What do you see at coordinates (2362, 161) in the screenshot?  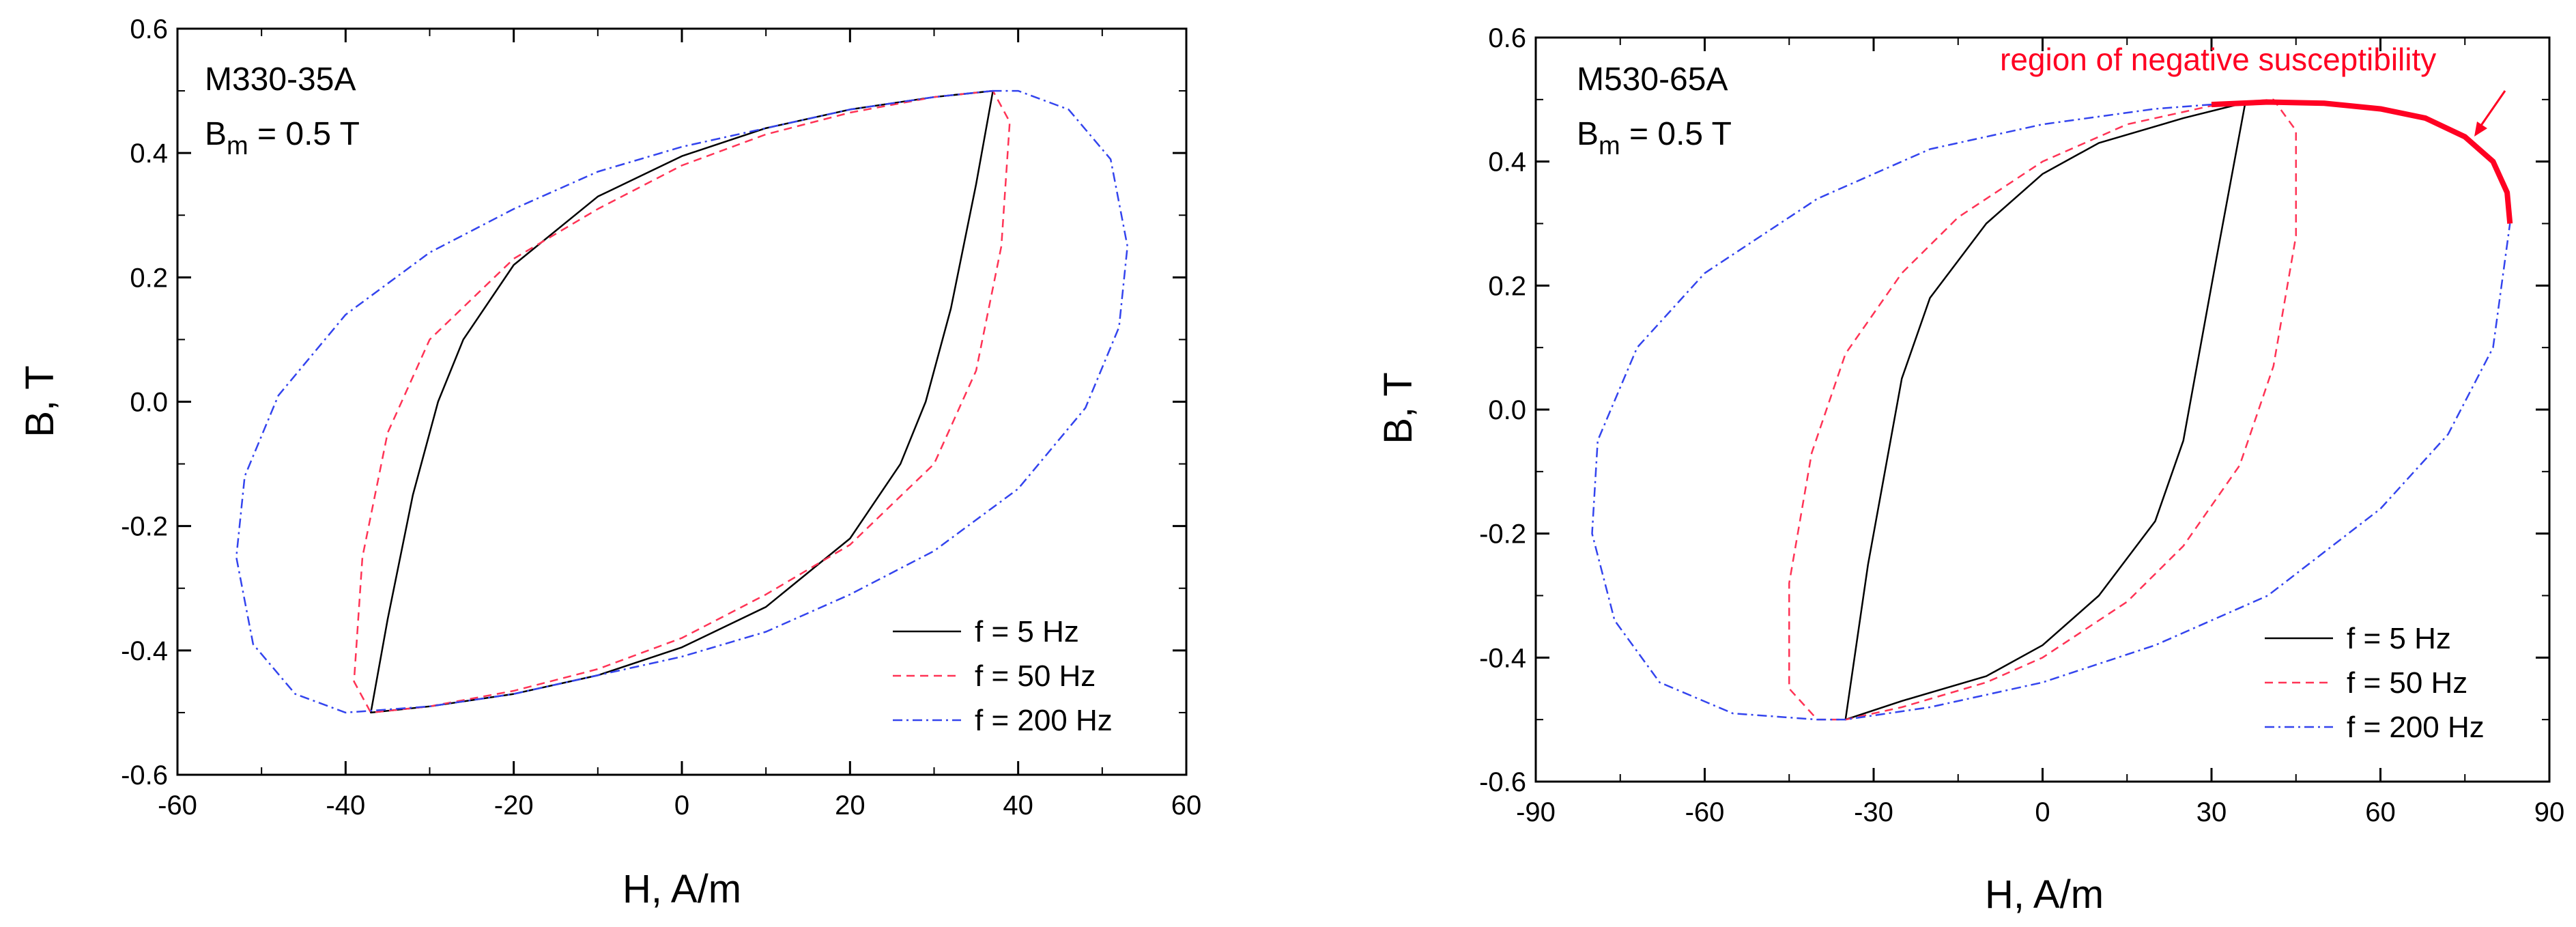 I see `negative-susceptibility-curve` at bounding box center [2362, 161].